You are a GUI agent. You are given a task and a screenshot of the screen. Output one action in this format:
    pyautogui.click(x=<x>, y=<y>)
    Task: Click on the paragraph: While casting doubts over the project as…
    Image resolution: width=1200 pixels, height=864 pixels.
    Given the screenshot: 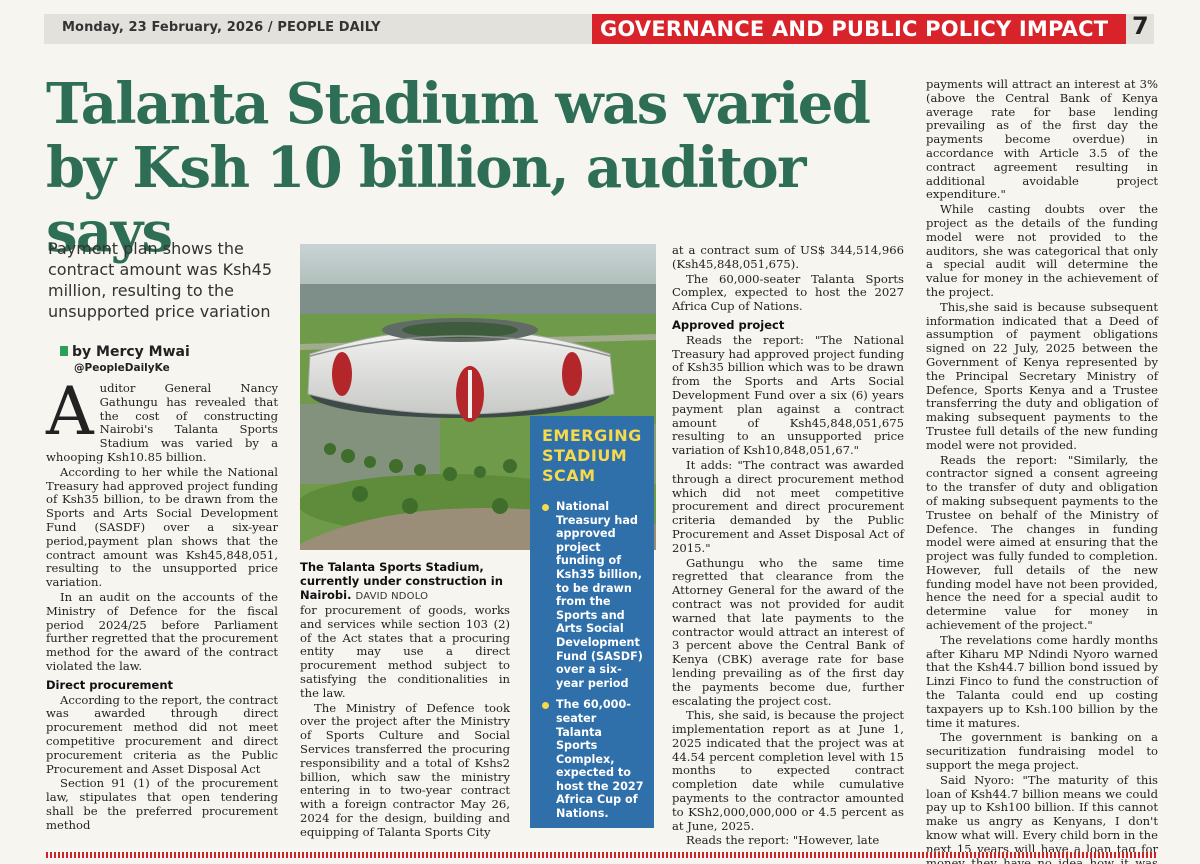 What is the action you would take?
    pyautogui.click(x=1042, y=250)
    